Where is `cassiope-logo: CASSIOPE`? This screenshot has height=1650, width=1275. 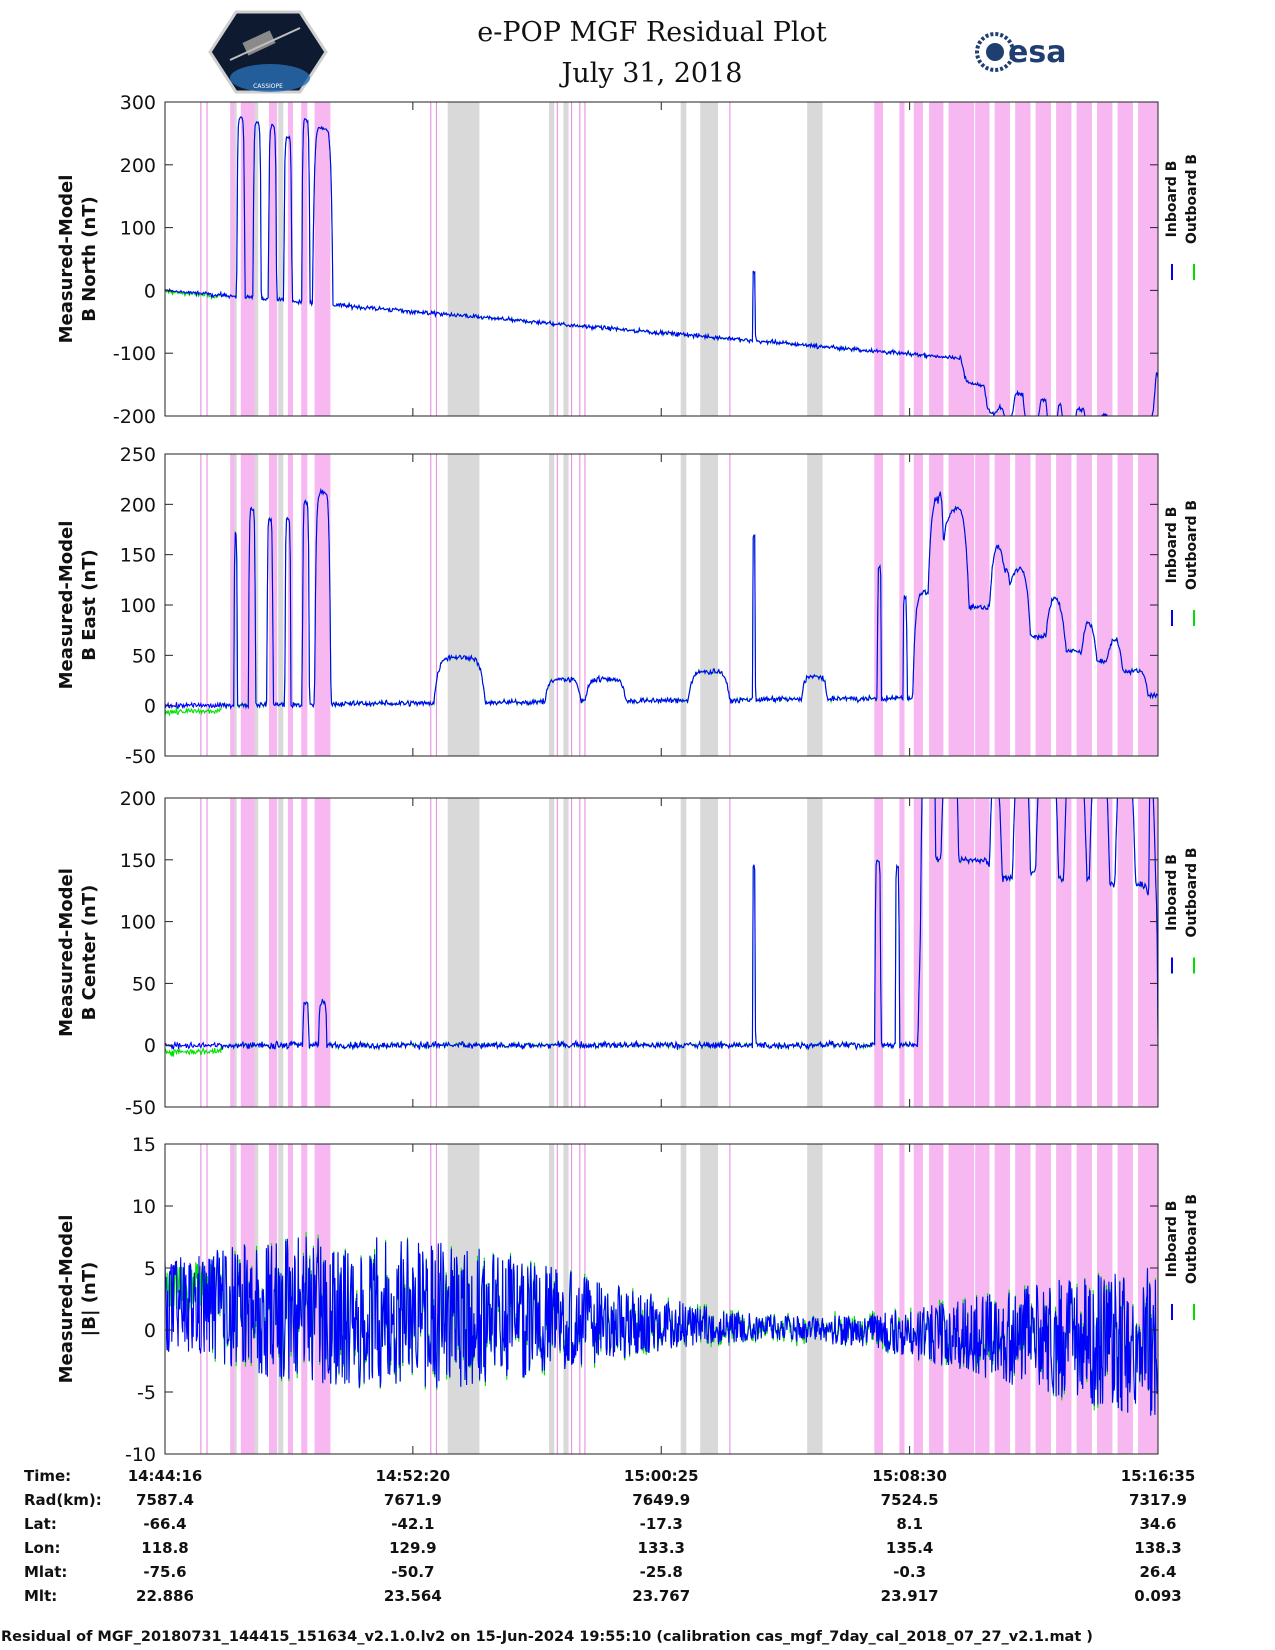 cassiope-logo: CASSIOPE is located at coordinates (268, 52).